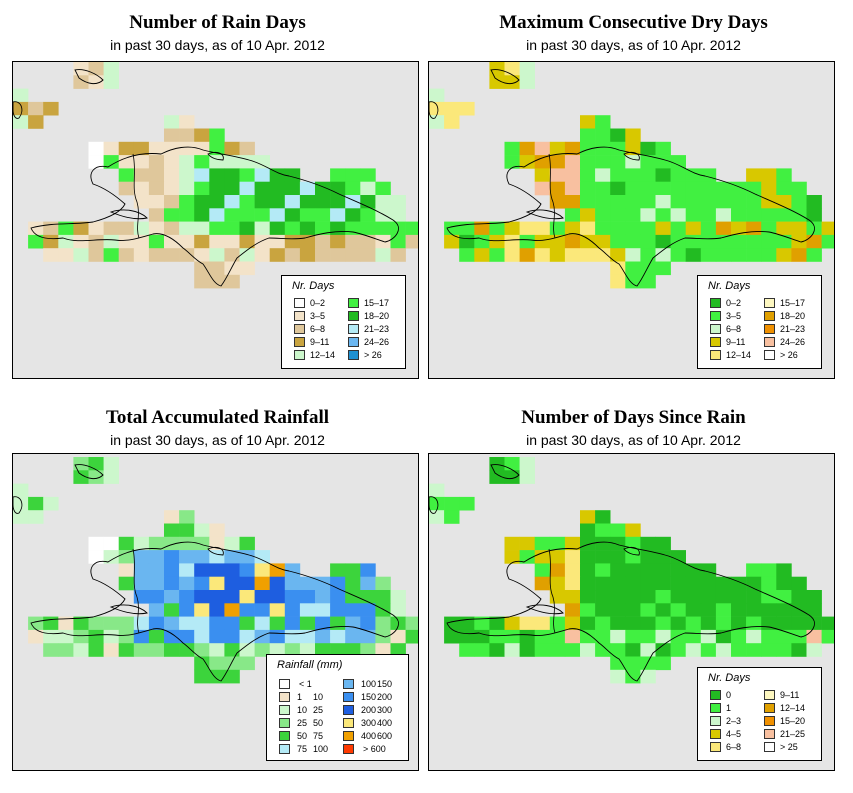 The height and width of the screenshot is (793, 853). I want to click on legend-label-low: > 600, so click(374, 749).